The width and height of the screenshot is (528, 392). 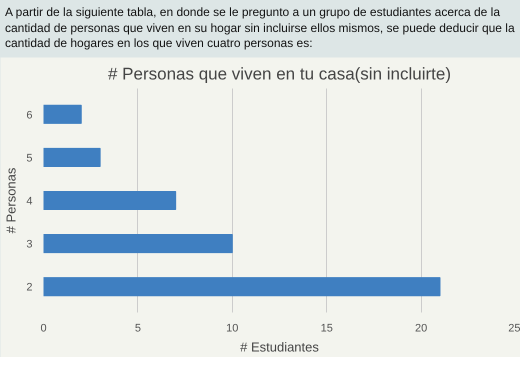 What do you see at coordinates (29, 115) in the screenshot?
I see `y-tick-label: 6` at bounding box center [29, 115].